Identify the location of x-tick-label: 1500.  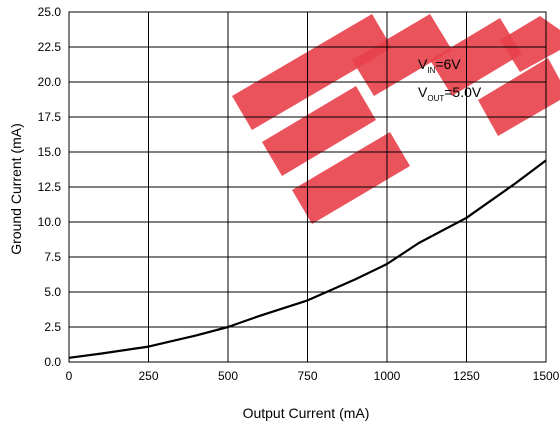
(546, 376).